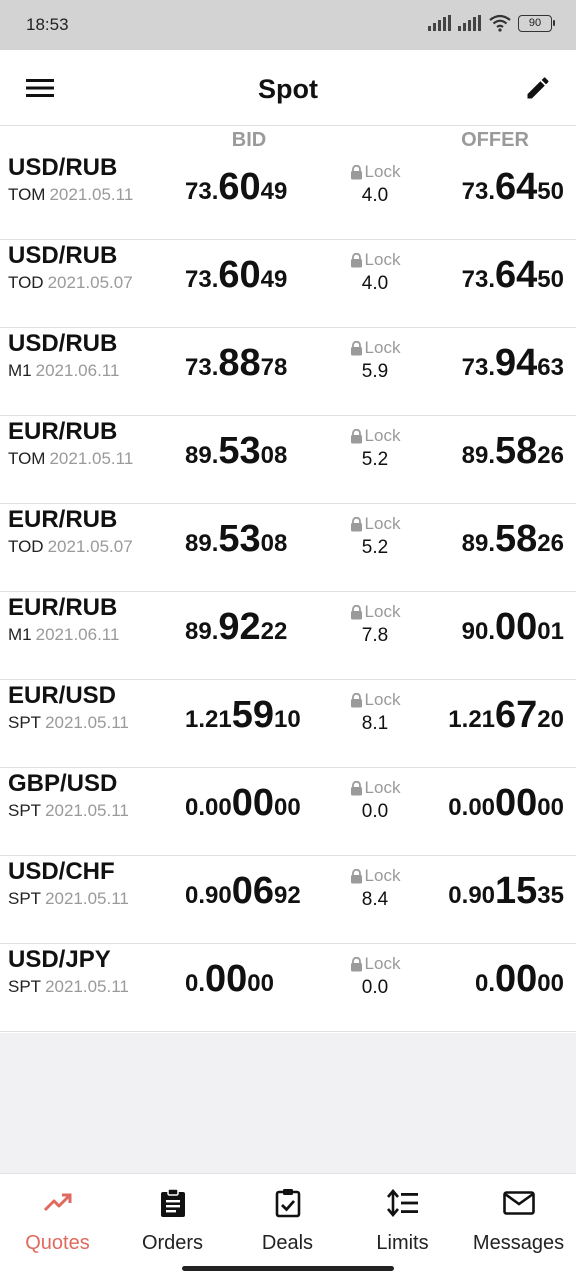 The image size is (576, 1280). I want to click on lock-spread: Lock 8.4, so click(375, 888).